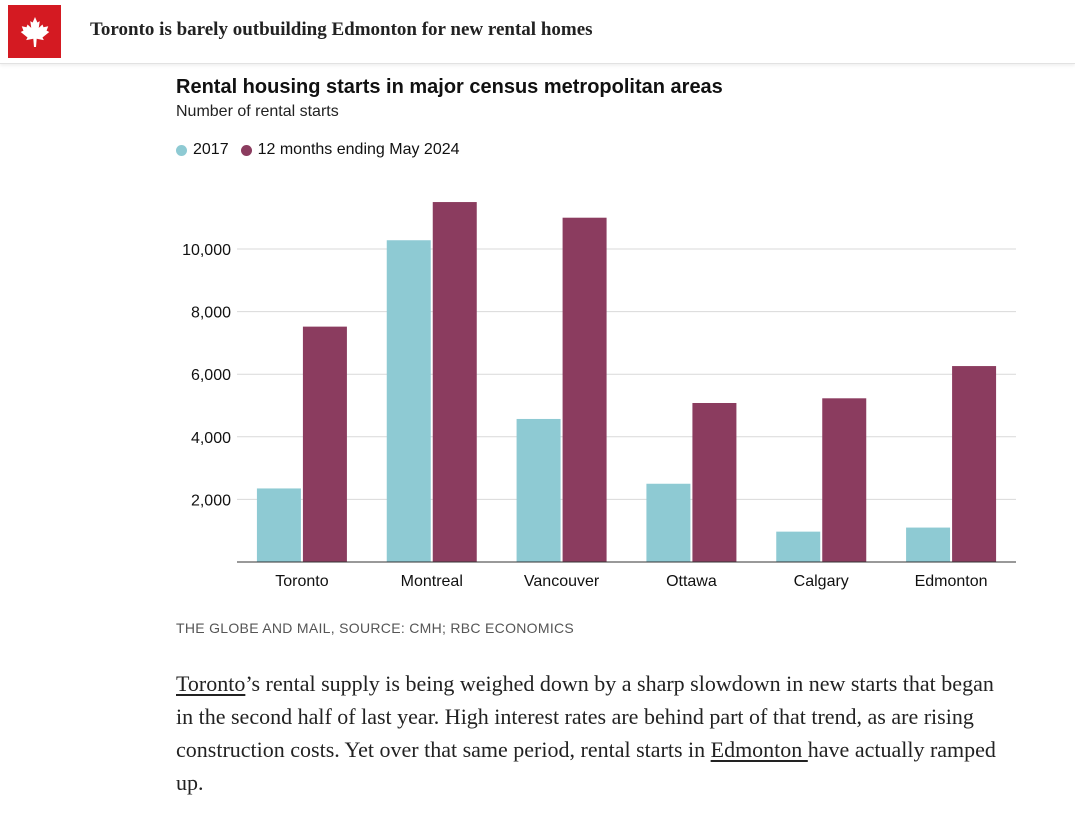 The image size is (1075, 828). I want to click on legend-item-2024: 12 months ending May 2024, so click(350, 150).